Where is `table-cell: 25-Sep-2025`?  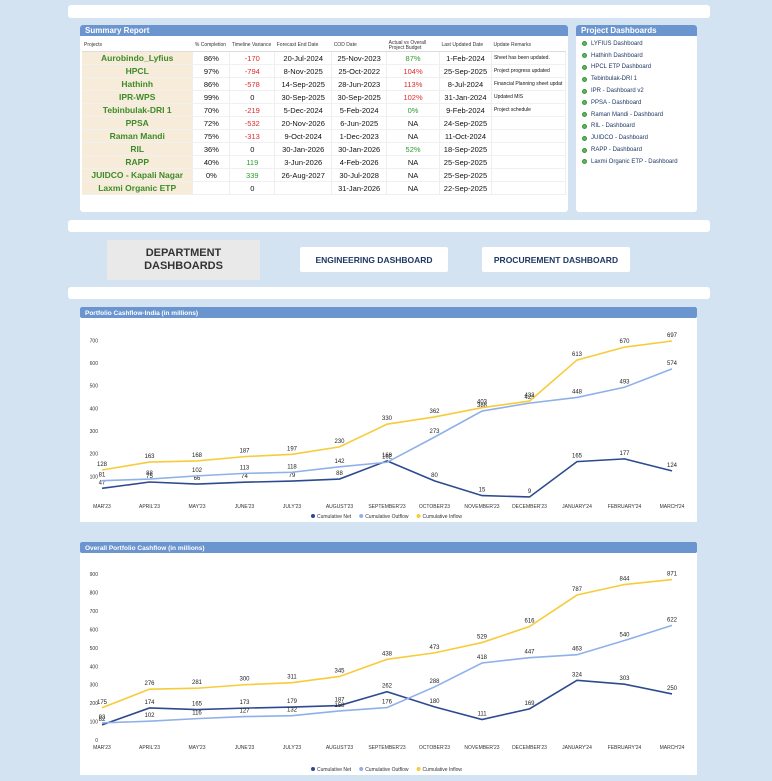
table-cell: 25-Sep-2025 is located at coordinates (465, 175).